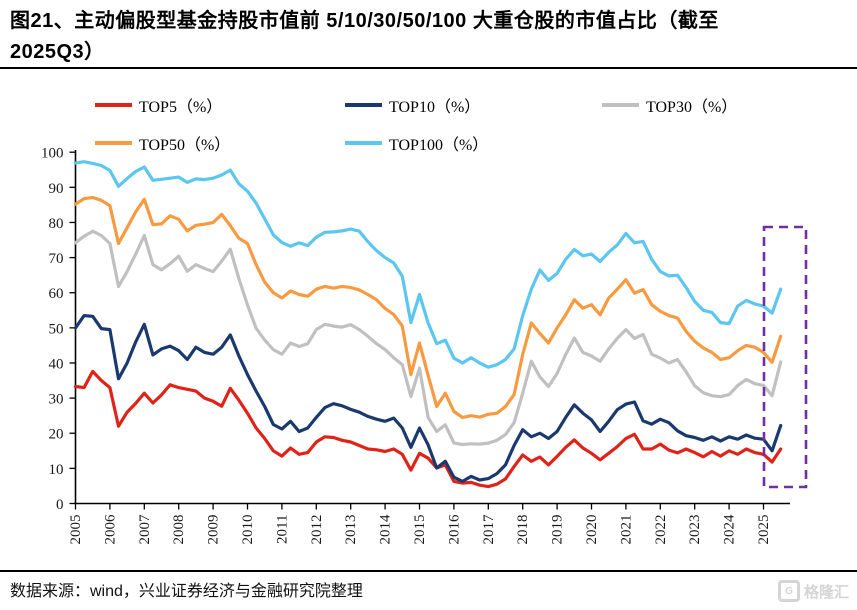 The height and width of the screenshot is (610, 857). What do you see at coordinates (620, 105) in the screenshot?
I see `legend-swatch-top30` at bounding box center [620, 105].